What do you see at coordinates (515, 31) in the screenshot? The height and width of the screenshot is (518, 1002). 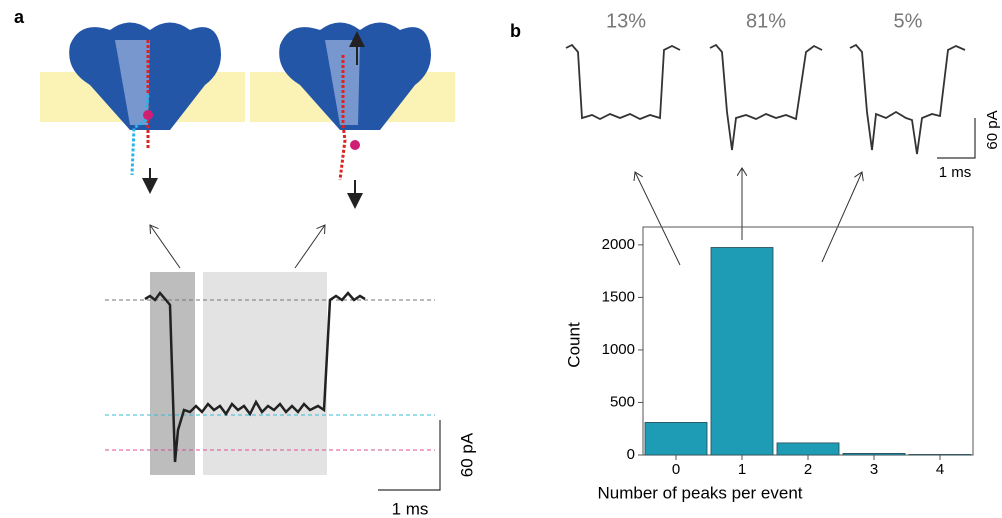 I see `panel-label: b` at bounding box center [515, 31].